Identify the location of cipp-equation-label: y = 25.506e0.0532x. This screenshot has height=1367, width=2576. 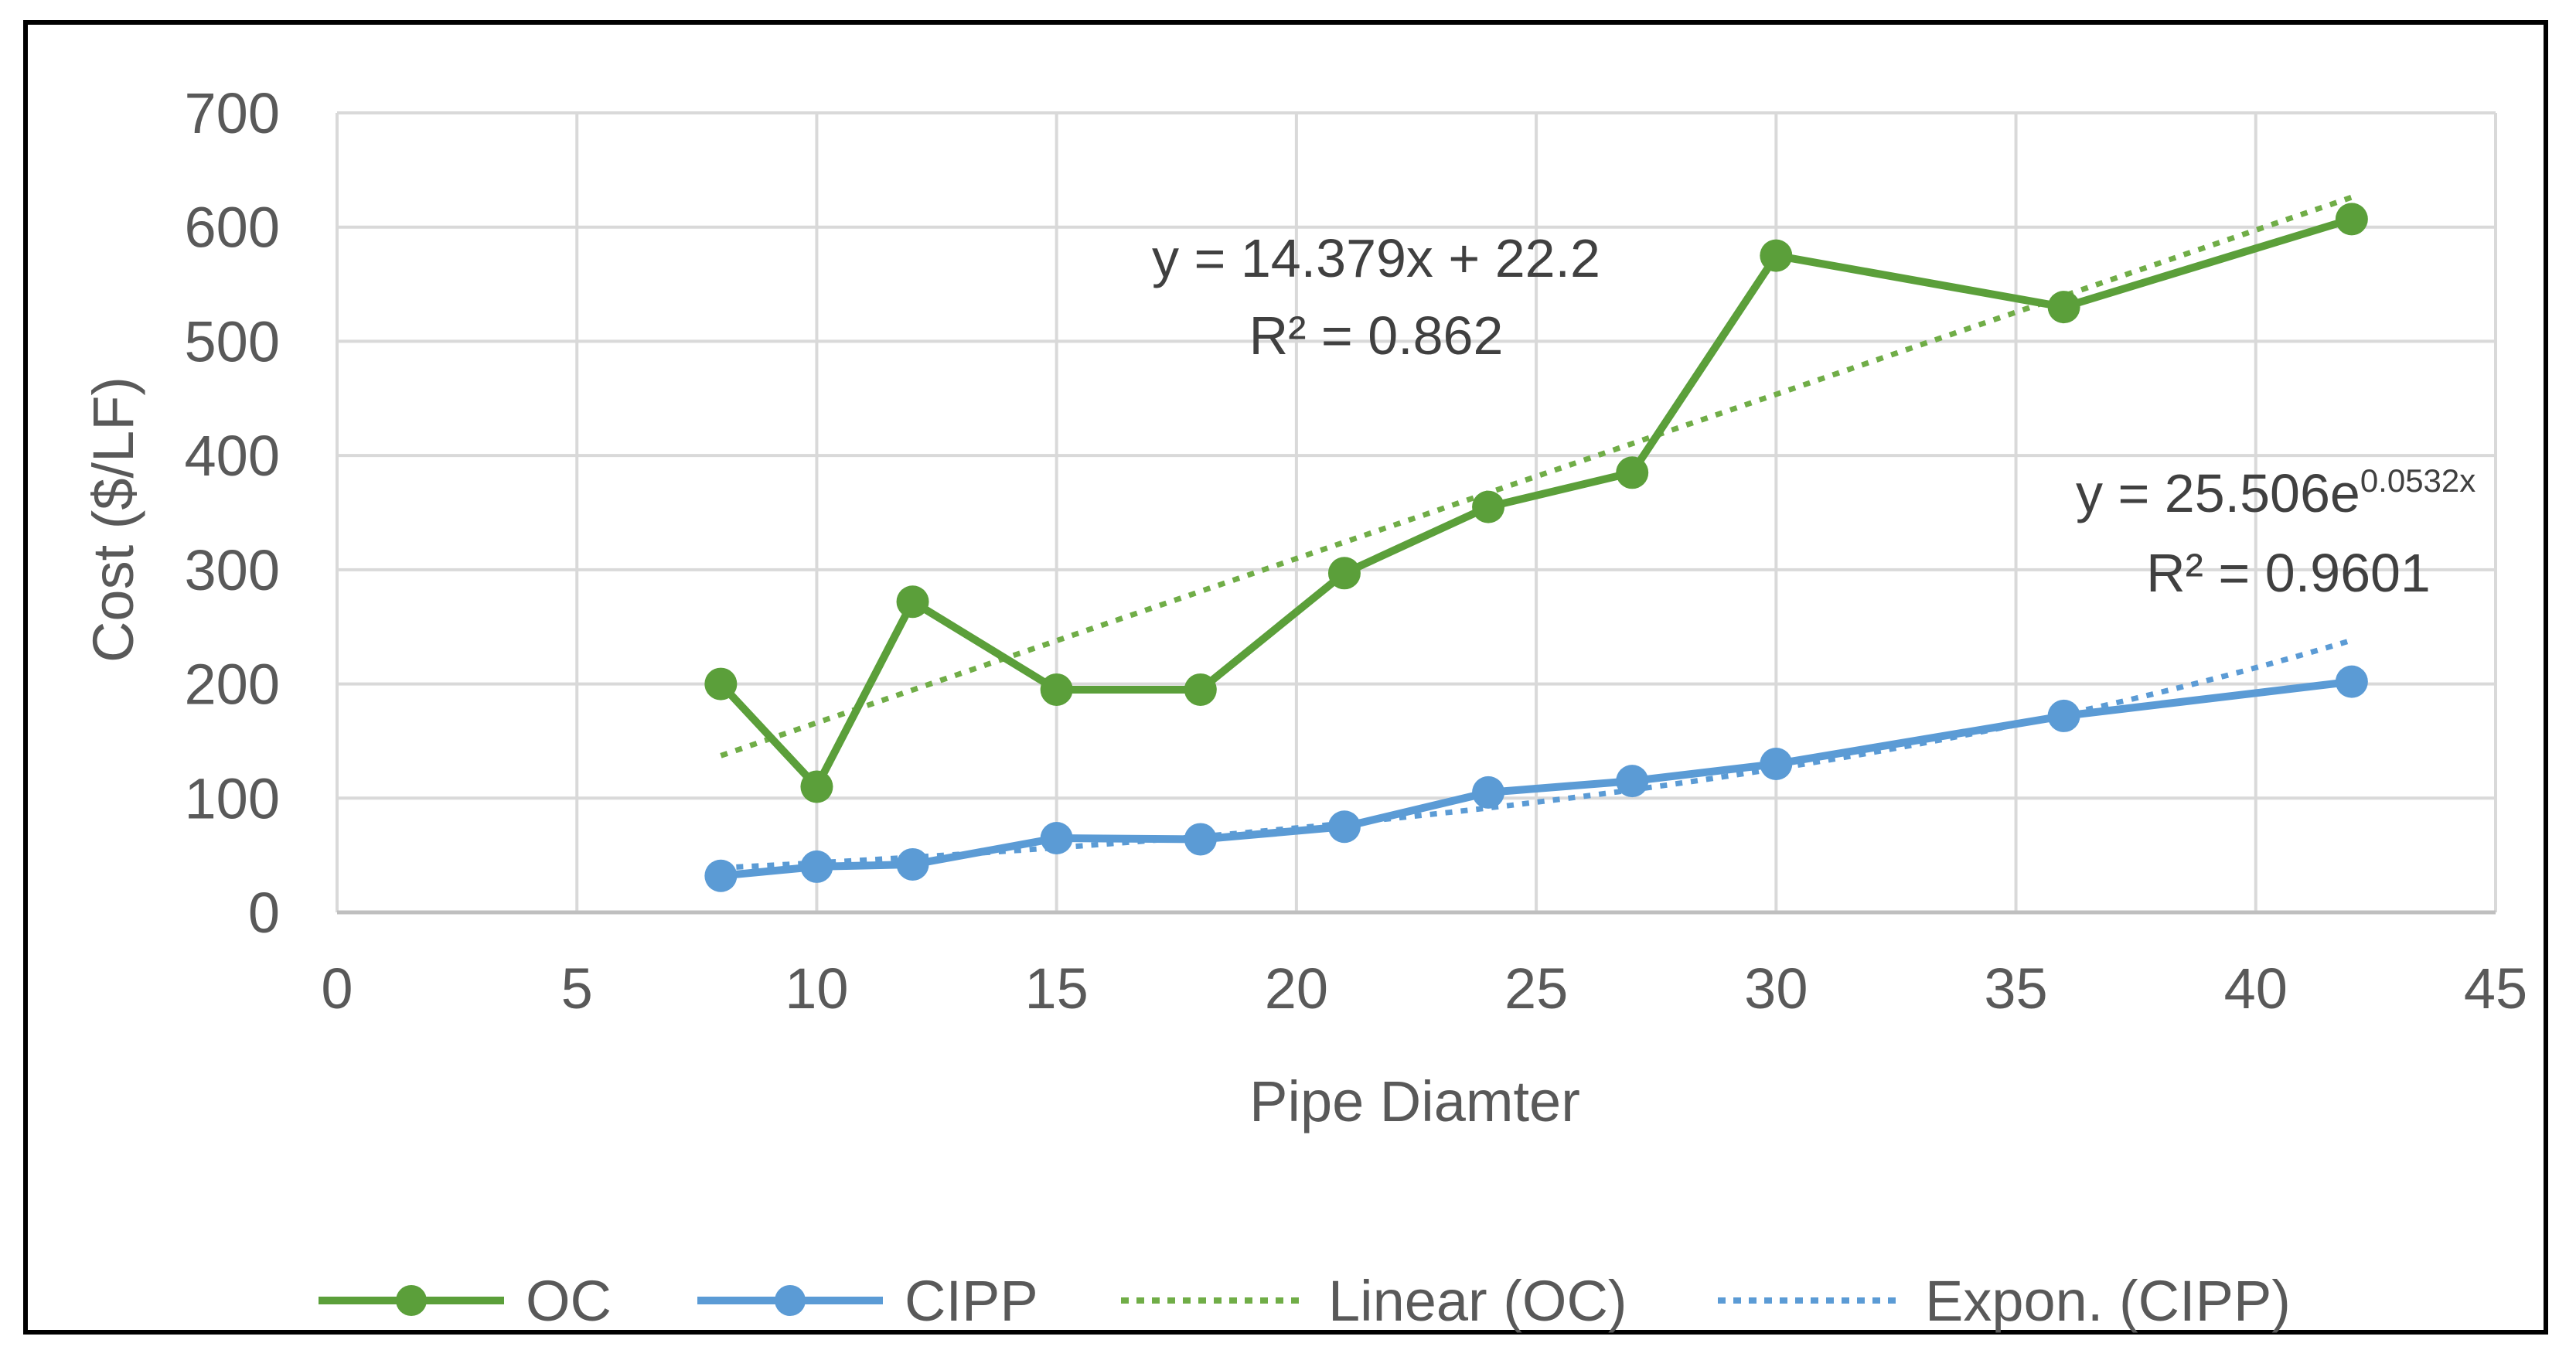
(2275, 492).